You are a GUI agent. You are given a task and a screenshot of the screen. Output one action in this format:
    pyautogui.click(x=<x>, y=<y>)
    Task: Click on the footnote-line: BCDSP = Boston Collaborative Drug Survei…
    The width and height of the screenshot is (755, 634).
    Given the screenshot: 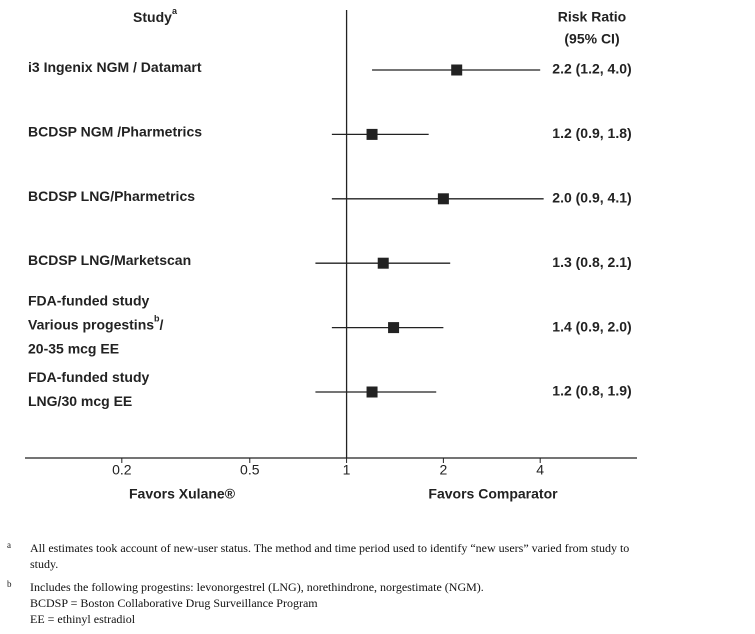 What is the action you would take?
    pyautogui.click(x=174, y=603)
    